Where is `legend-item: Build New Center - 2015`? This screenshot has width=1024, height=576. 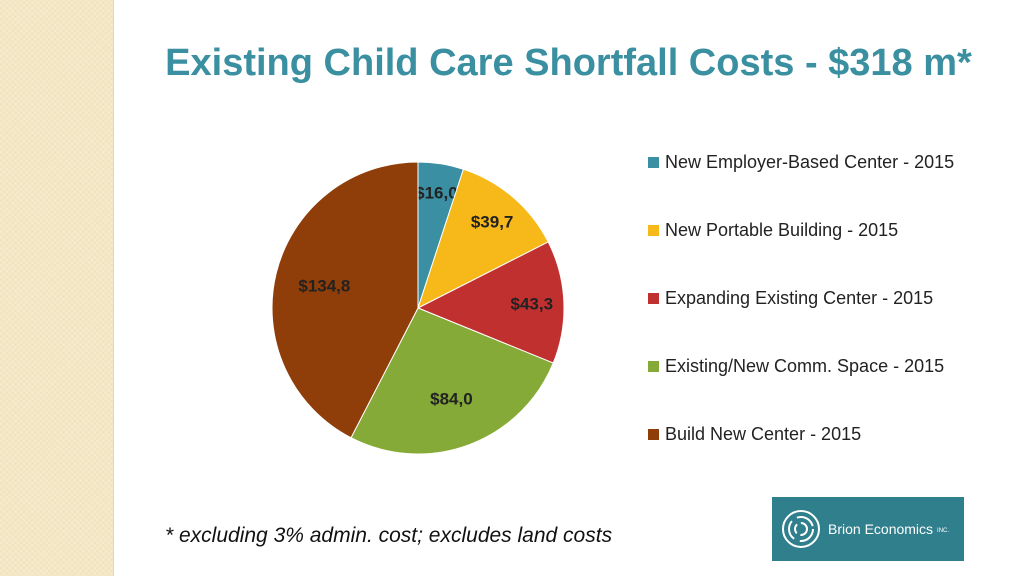 legend-item: Build New Center - 2015 is located at coordinates (801, 434).